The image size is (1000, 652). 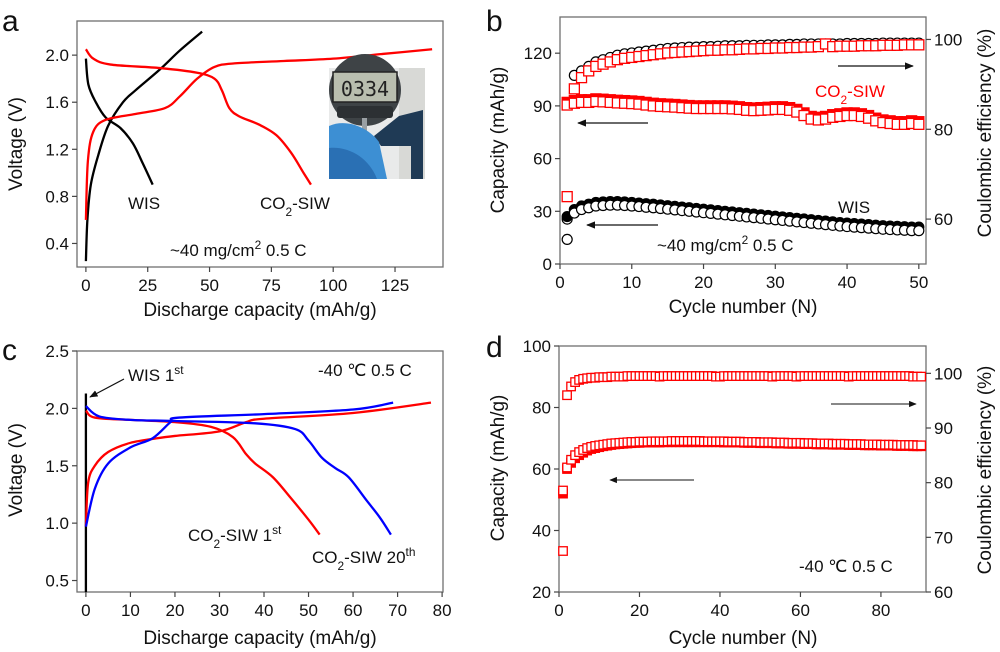 What do you see at coordinates (377, 116) in the screenshot?
I see `inset-photo: 0334` at bounding box center [377, 116].